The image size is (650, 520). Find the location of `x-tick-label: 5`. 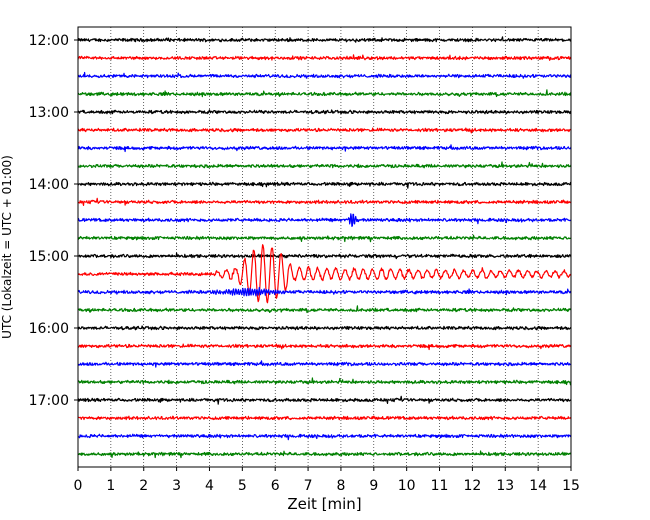

x-tick-label: 5 is located at coordinates (242, 486).